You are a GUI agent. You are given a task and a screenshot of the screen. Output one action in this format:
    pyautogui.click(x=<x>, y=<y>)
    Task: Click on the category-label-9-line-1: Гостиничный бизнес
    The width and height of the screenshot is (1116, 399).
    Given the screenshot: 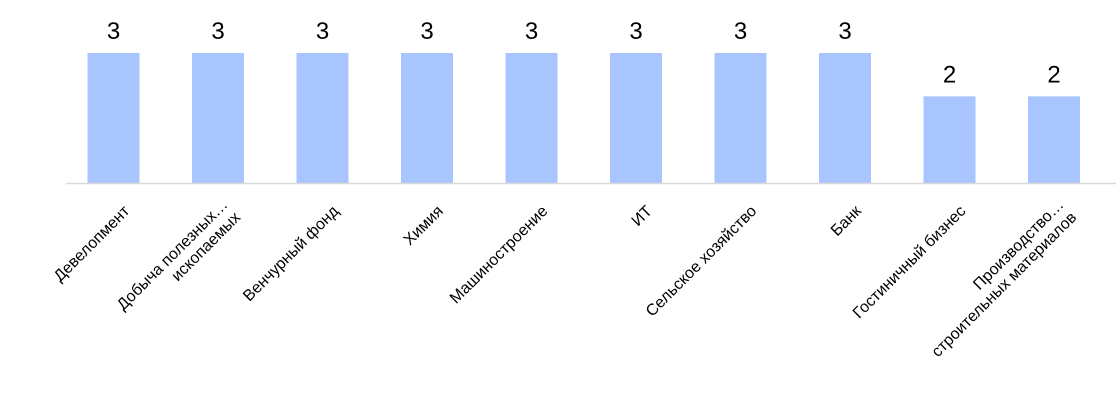 What is the action you would take?
    pyautogui.click(x=909, y=262)
    